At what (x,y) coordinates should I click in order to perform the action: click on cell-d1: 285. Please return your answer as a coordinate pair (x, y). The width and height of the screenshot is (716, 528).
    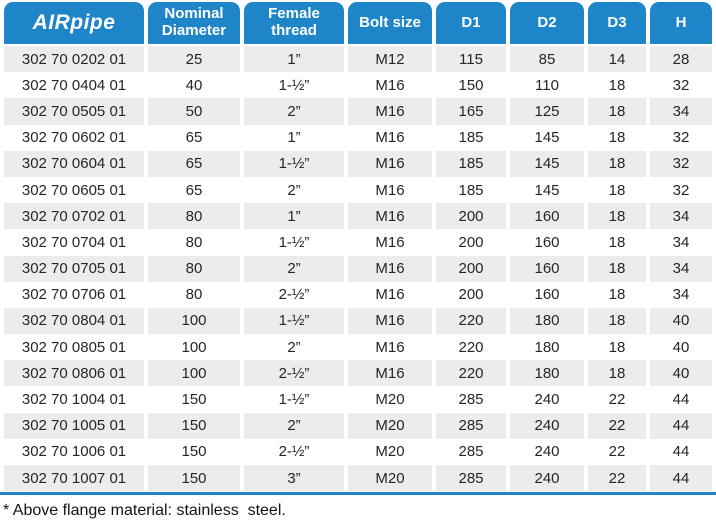
    Looking at the image, I should click on (471, 452).